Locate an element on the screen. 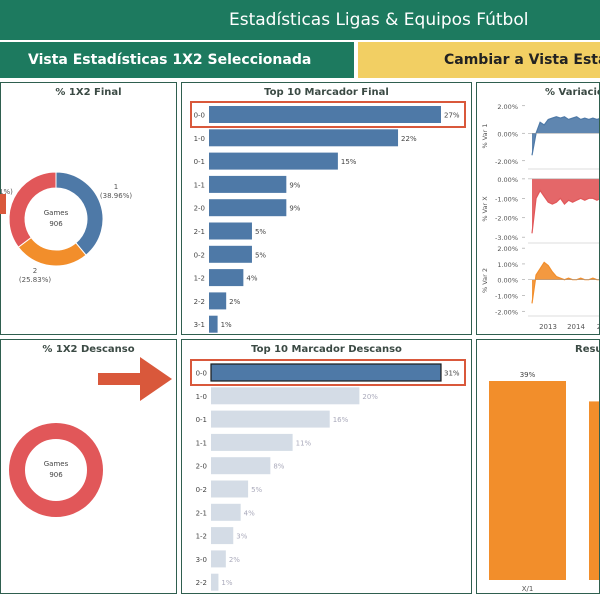  dashboard-title: Estadísticas Ligas & Equipos Fútbol is located at coordinates (379, 20).